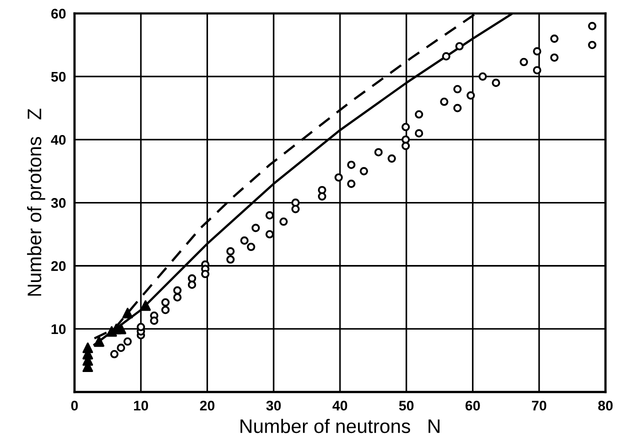 This screenshot has height=448, width=621. What do you see at coordinates (58, 203) in the screenshot?
I see `y-tick-label: 30` at bounding box center [58, 203].